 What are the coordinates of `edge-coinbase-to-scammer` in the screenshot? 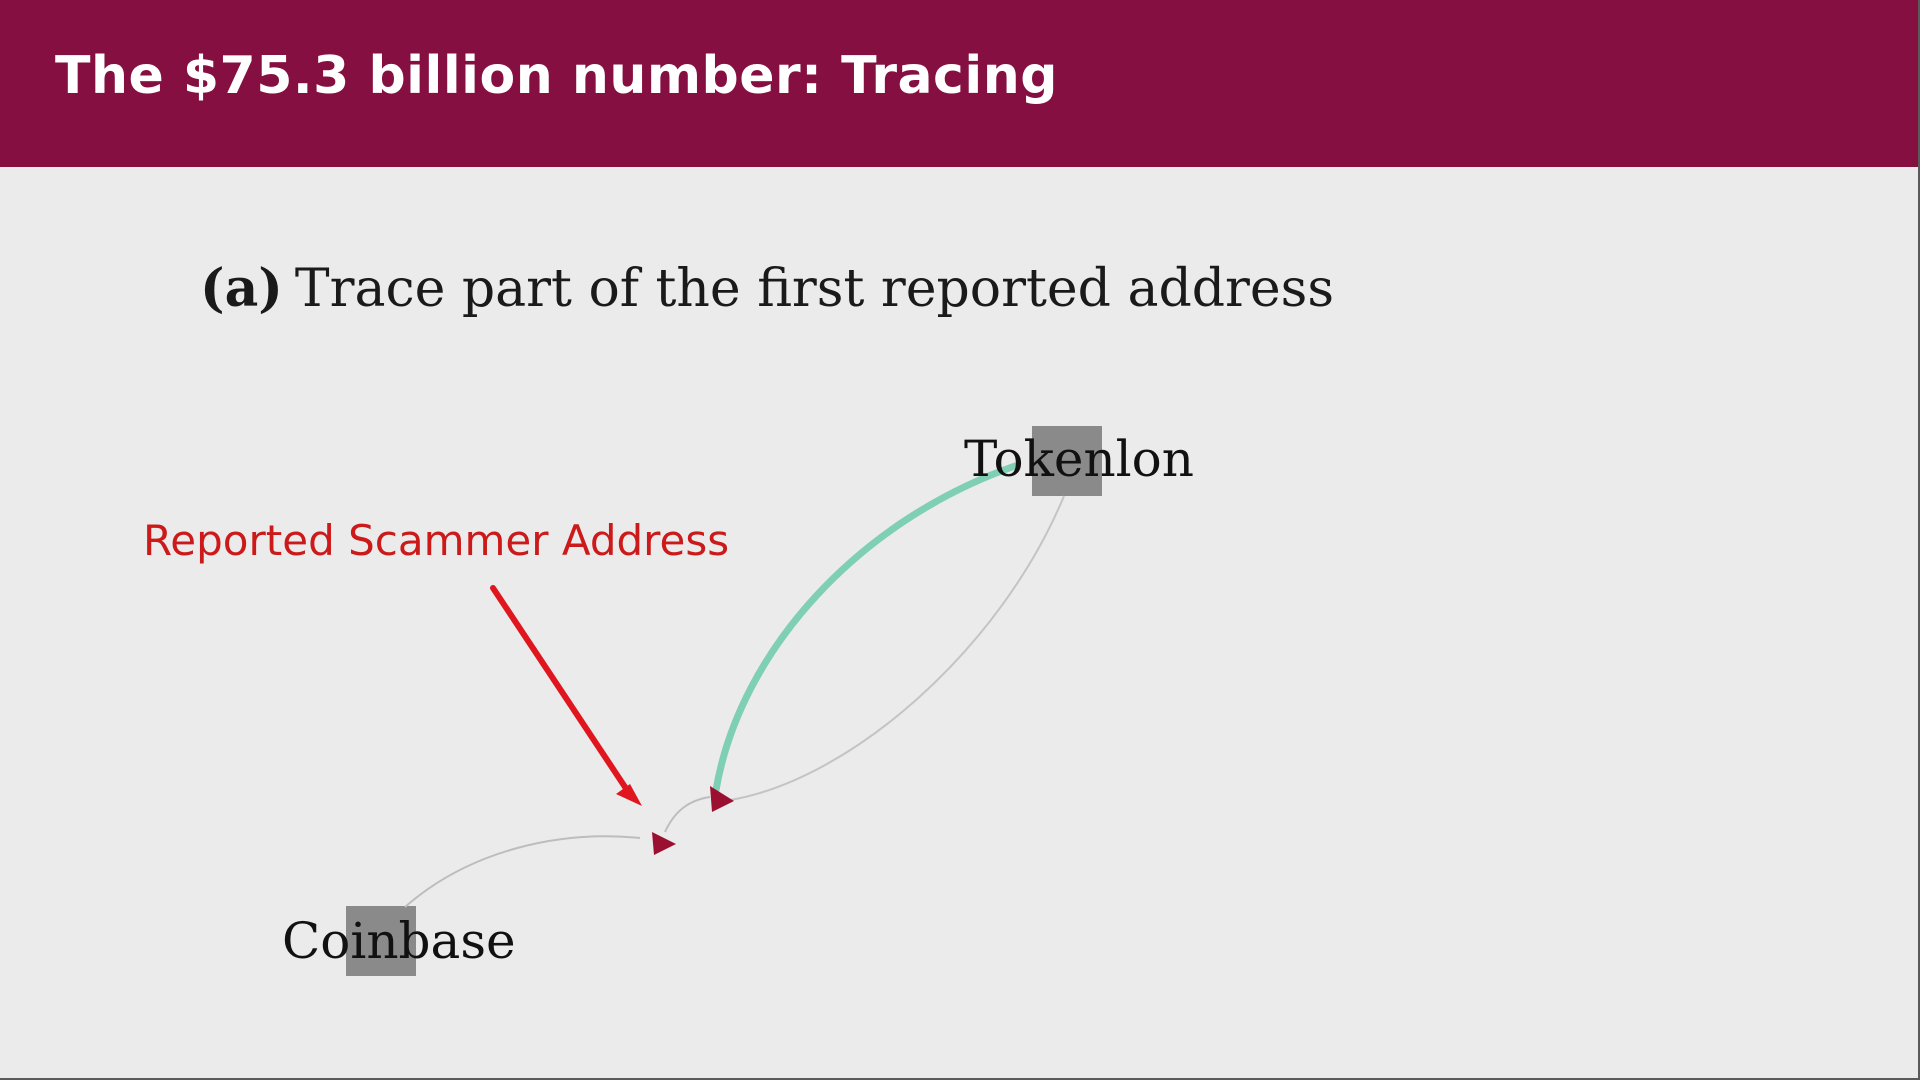 It's located at (522, 871).